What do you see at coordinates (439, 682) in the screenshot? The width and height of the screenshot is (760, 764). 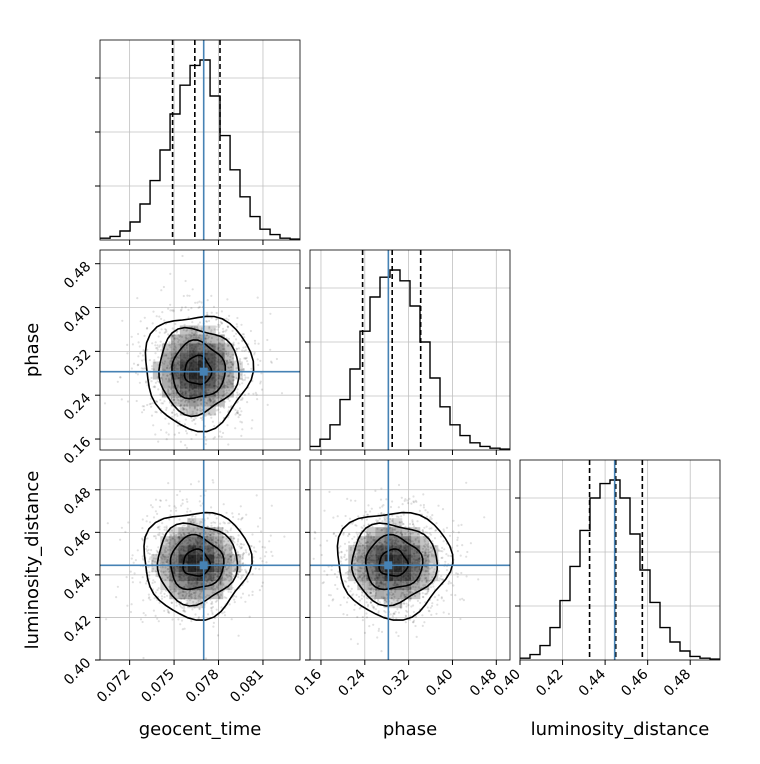 I see `x-tick-label: 0.40` at bounding box center [439, 682].